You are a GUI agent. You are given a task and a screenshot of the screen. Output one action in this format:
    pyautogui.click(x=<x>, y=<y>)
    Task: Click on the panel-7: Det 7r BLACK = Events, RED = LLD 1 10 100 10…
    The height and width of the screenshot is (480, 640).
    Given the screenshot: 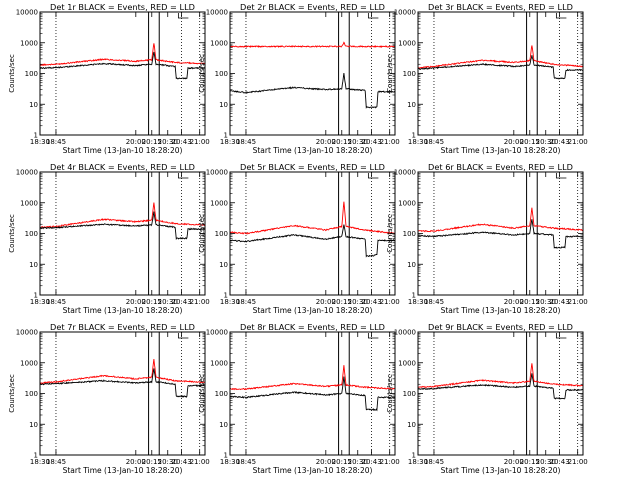 What is the action you would take?
    pyautogui.click(x=109, y=398)
    